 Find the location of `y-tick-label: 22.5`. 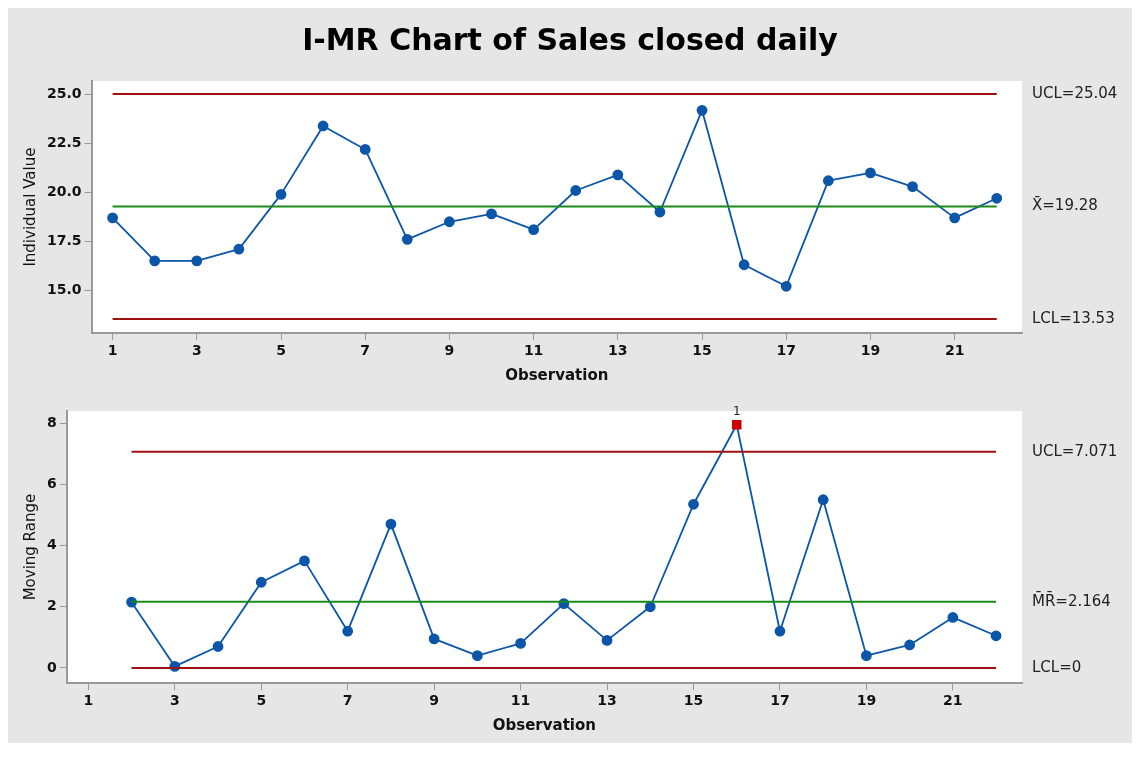

y-tick-label: 22.5 is located at coordinates (64, 142).